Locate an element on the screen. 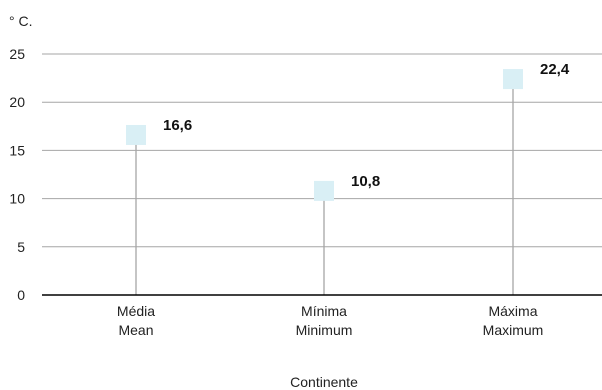 The width and height of the screenshot is (602, 390). category-label: Máxima is located at coordinates (512, 311).